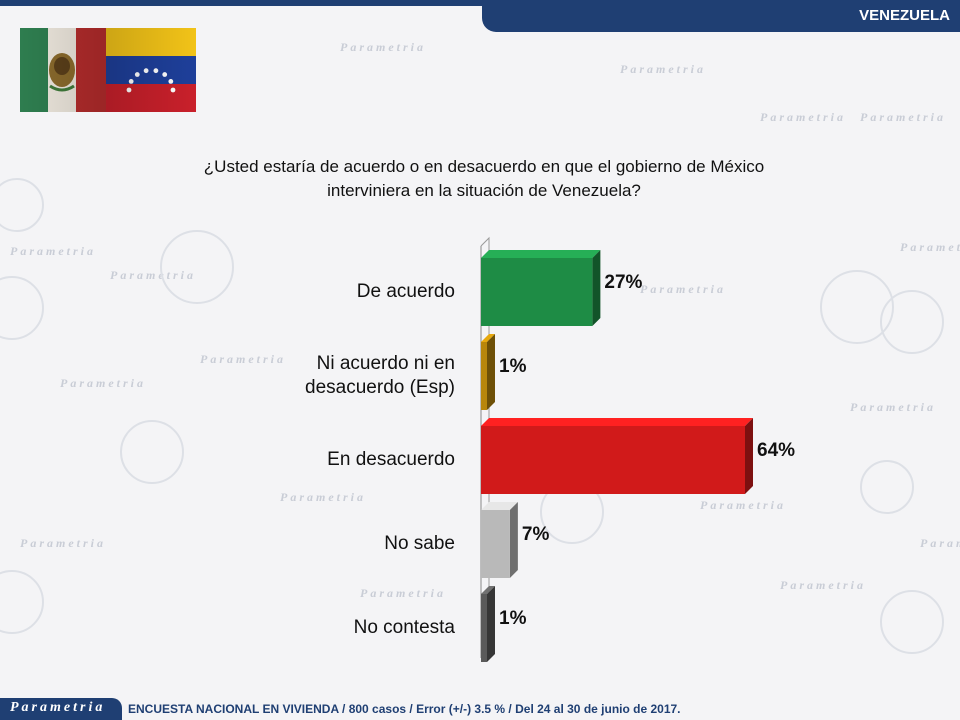  What do you see at coordinates (58, 707) in the screenshot?
I see `logo-text: Parametria` at bounding box center [58, 707].